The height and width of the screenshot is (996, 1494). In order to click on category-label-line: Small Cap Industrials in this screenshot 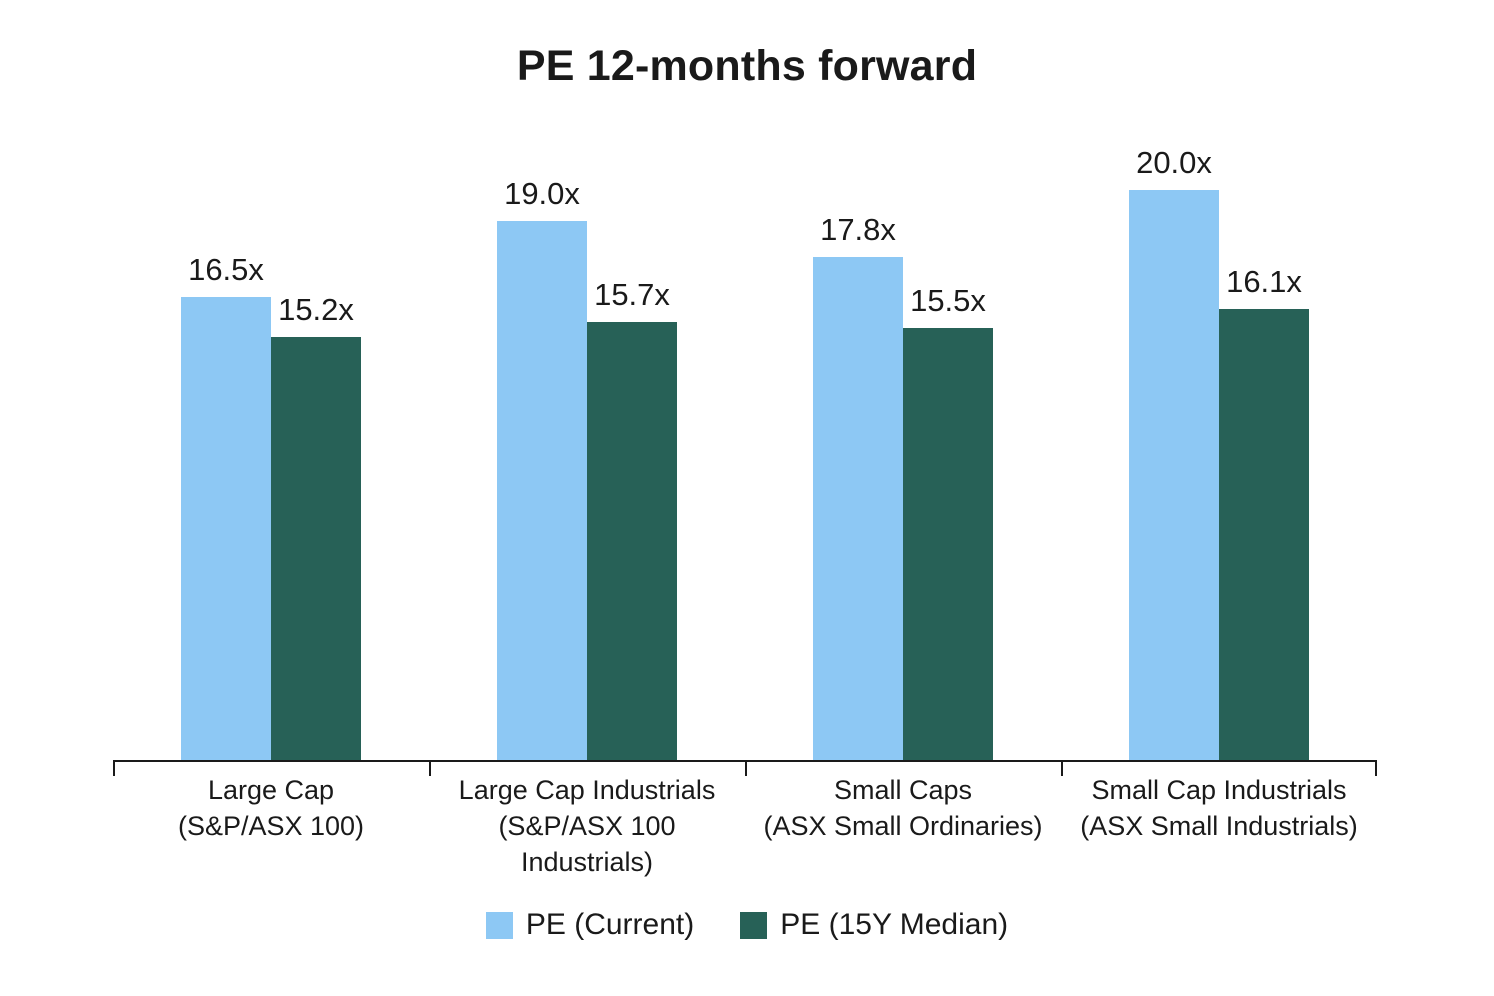, I will do `click(1219, 790)`.